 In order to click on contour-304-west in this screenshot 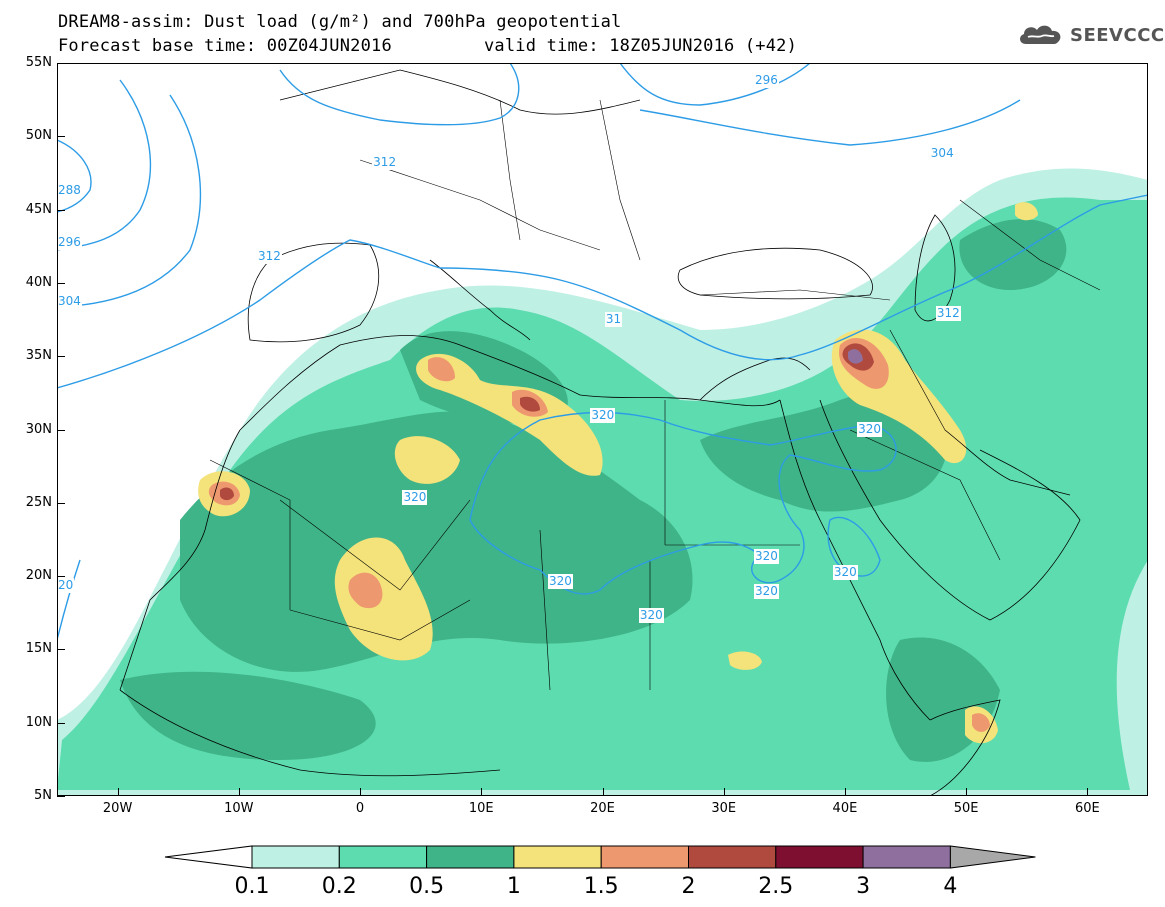, I will do `click(129, 201)`.